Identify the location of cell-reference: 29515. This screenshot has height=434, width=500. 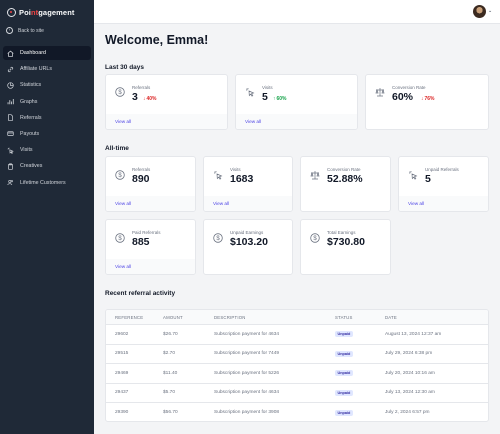
(122, 354).